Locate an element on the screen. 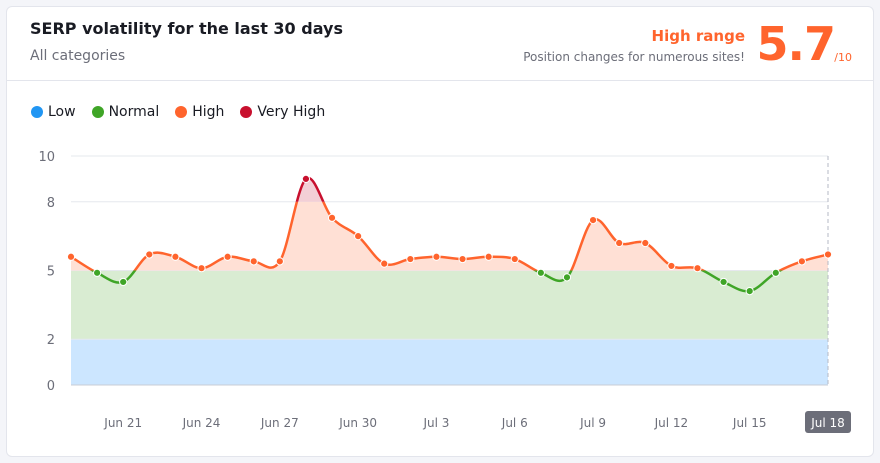 This screenshot has width=880, height=463. x-tick-label: Jun 21 is located at coordinates (122, 423).